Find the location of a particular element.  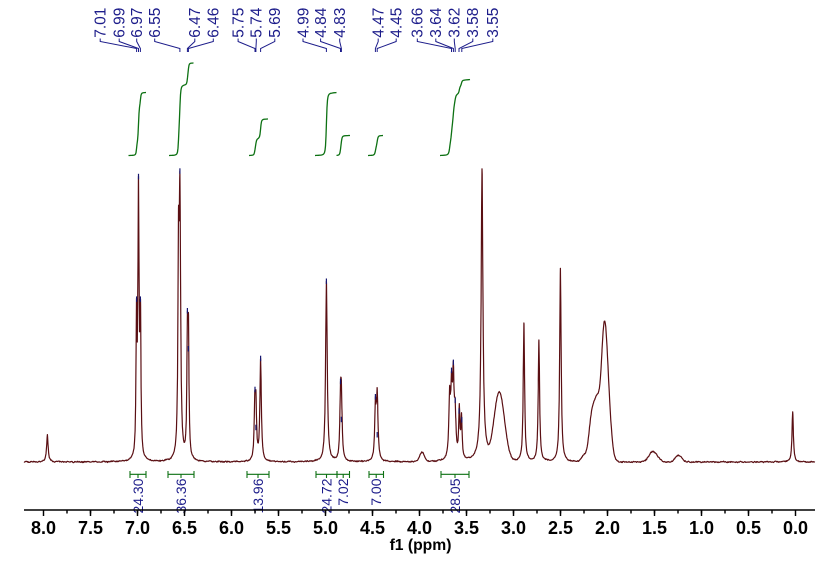

svg-text: 3.58 is located at coordinates (473, 23).